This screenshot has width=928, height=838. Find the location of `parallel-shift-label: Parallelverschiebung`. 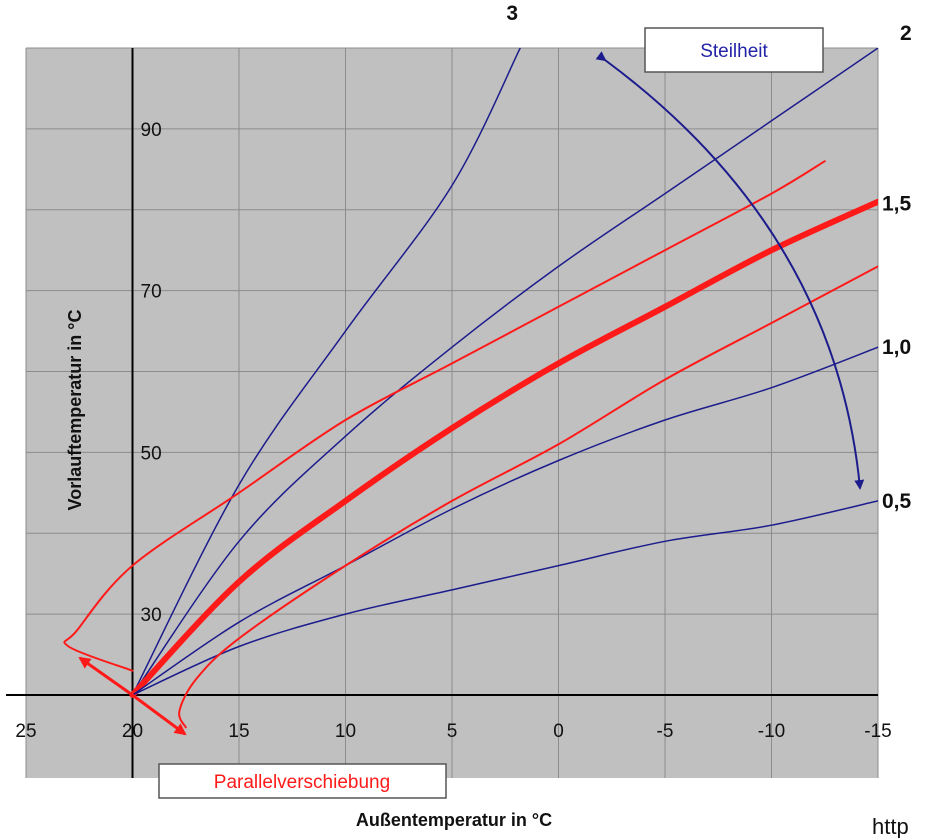

parallel-shift-label: Parallelverschiebung is located at coordinates (302, 782).